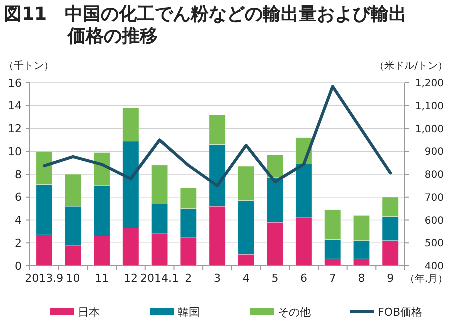  Describe the element at coordinates (188, 278) in the screenshot. I see `x-tick-label: 2` at that location.